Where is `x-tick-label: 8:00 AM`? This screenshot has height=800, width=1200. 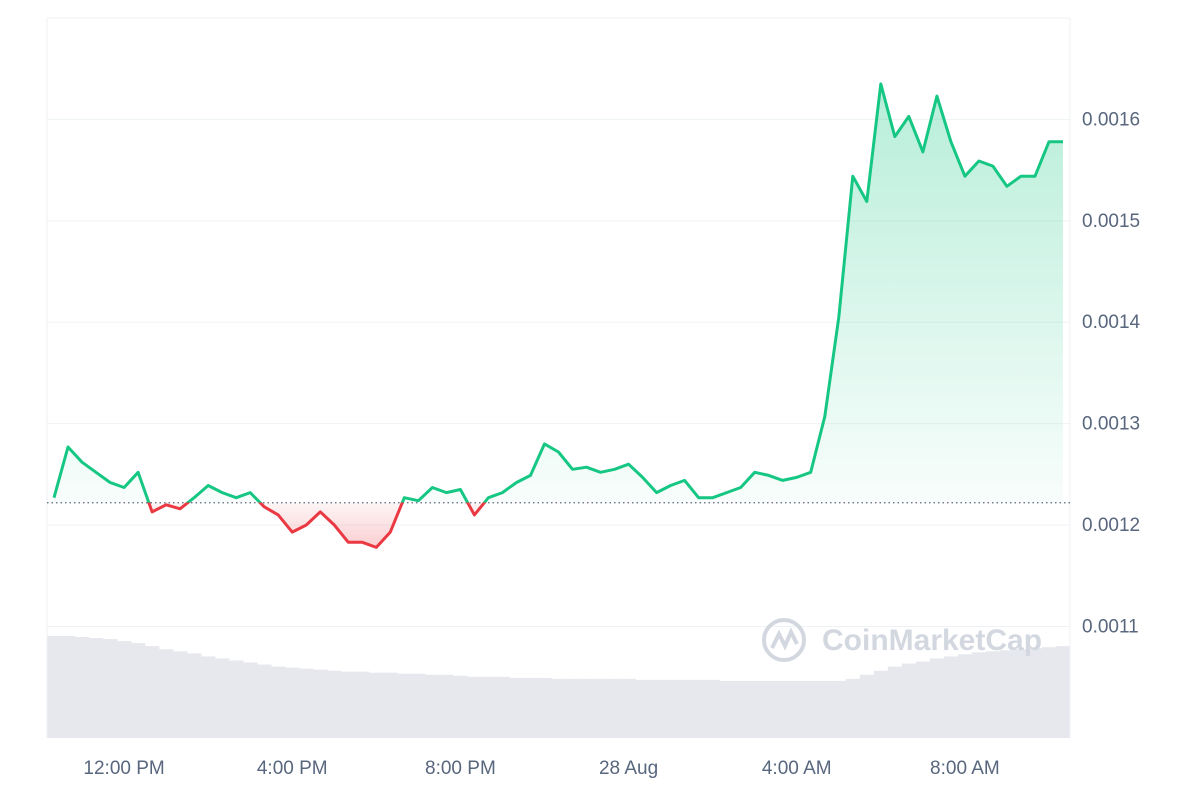 x-tick-label: 8:00 AM is located at coordinates (965, 768).